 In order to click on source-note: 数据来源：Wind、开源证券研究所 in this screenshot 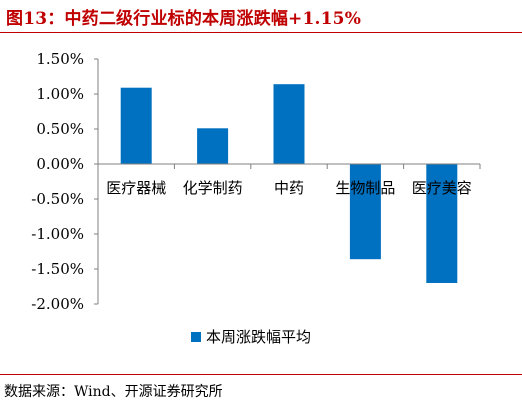, I will do `click(113, 392)`.